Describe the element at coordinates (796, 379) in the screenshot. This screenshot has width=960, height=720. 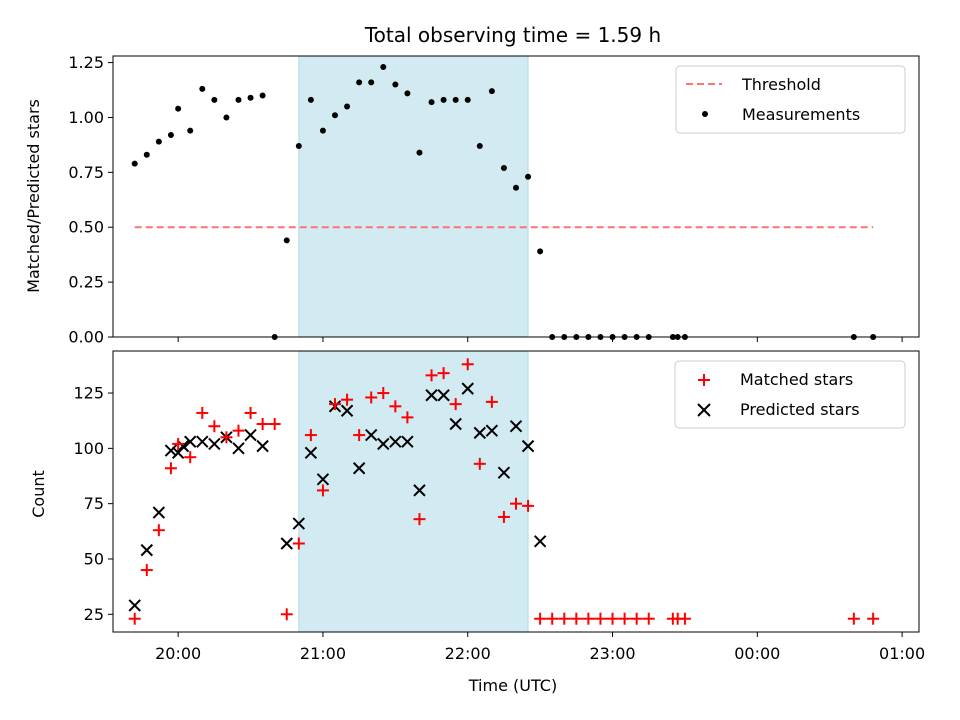
I see `matched-stars-legend-label: Matched stars` at that location.